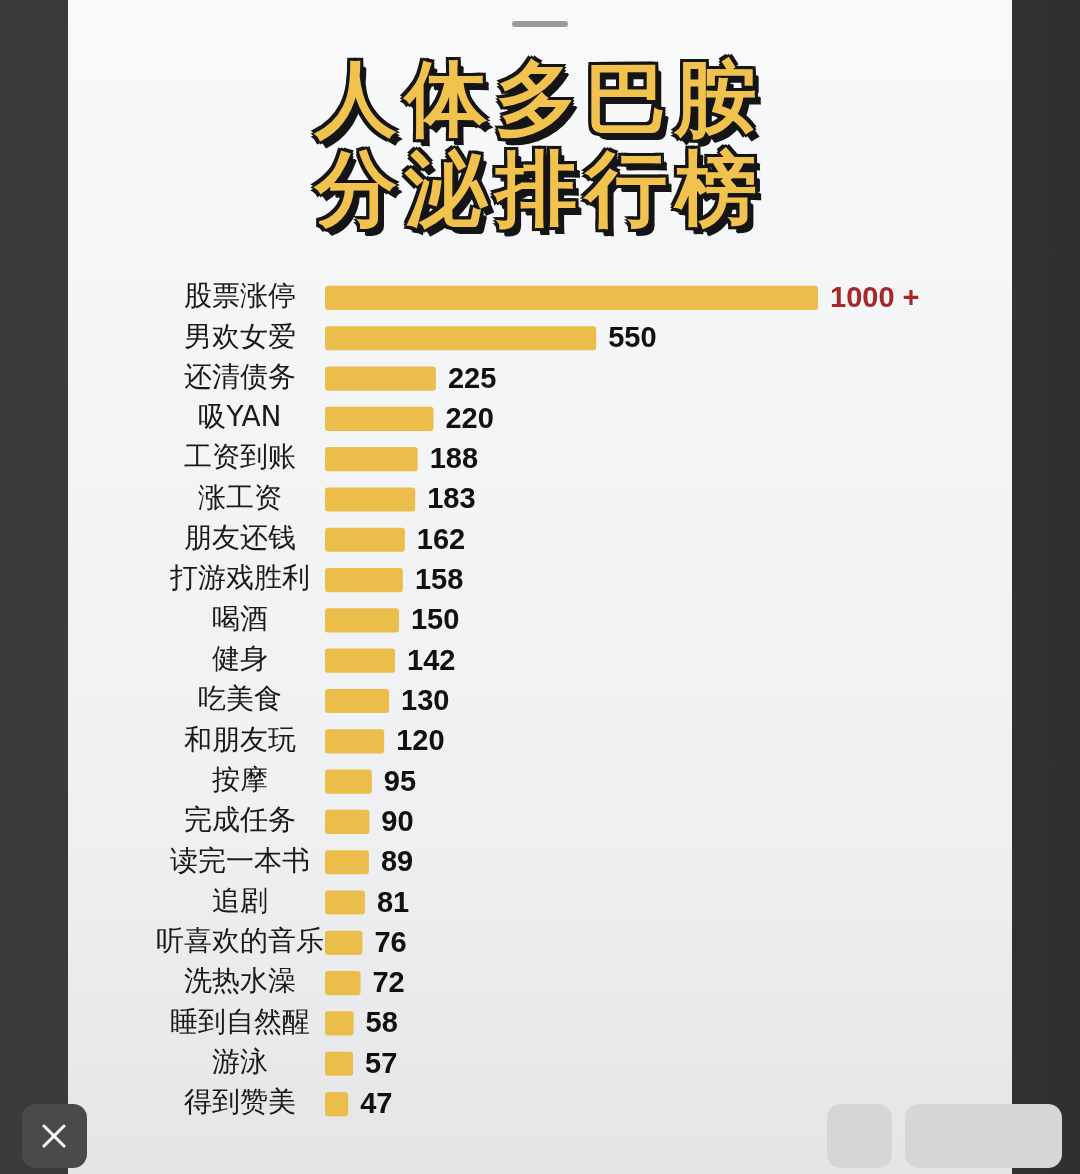 This screenshot has height=1174, width=1080. What do you see at coordinates (875, 296) in the screenshot?
I see `data-label: 1000 +` at bounding box center [875, 296].